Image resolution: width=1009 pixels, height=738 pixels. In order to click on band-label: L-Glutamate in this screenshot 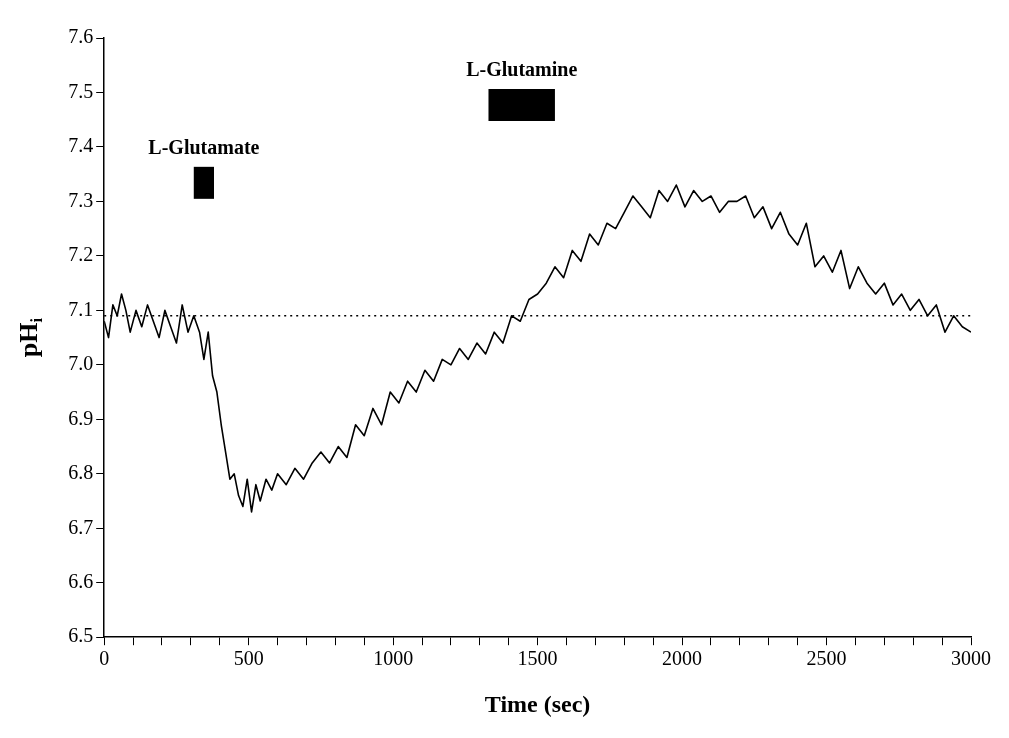, I will do `click(204, 147)`.